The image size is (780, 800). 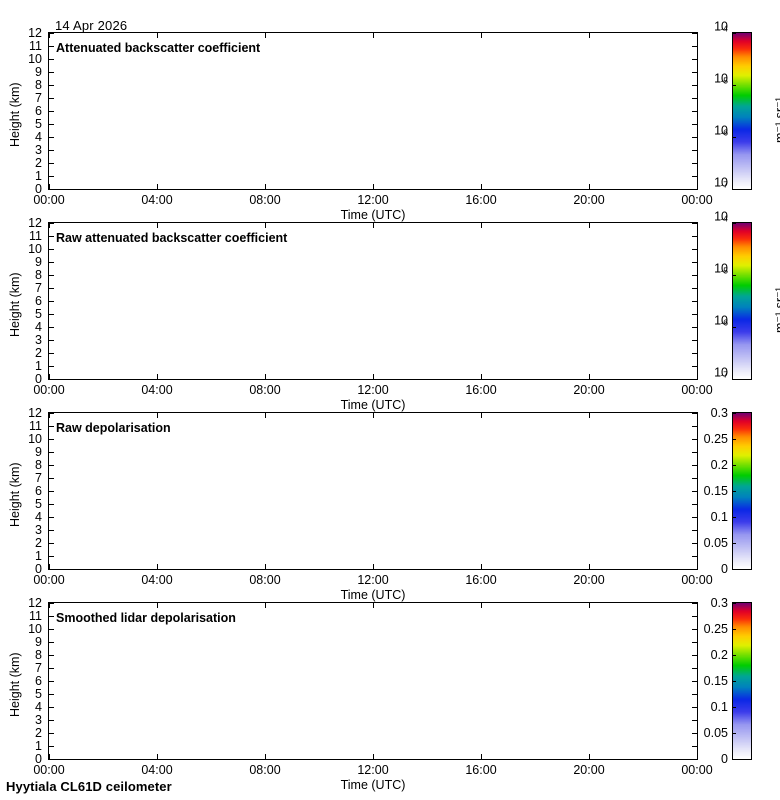 I want to click on x-tick-label: 16:00, so click(x=481, y=770).